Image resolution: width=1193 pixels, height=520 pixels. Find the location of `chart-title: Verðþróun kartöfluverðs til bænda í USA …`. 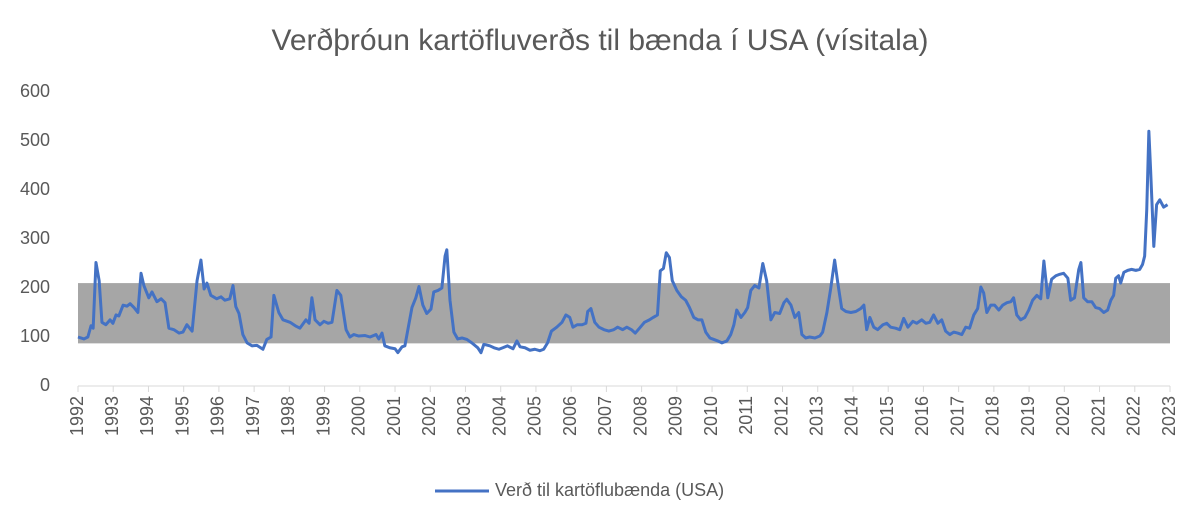

chart-title: Verðþróun kartöfluverðs til bænda í USA … is located at coordinates (600, 40).